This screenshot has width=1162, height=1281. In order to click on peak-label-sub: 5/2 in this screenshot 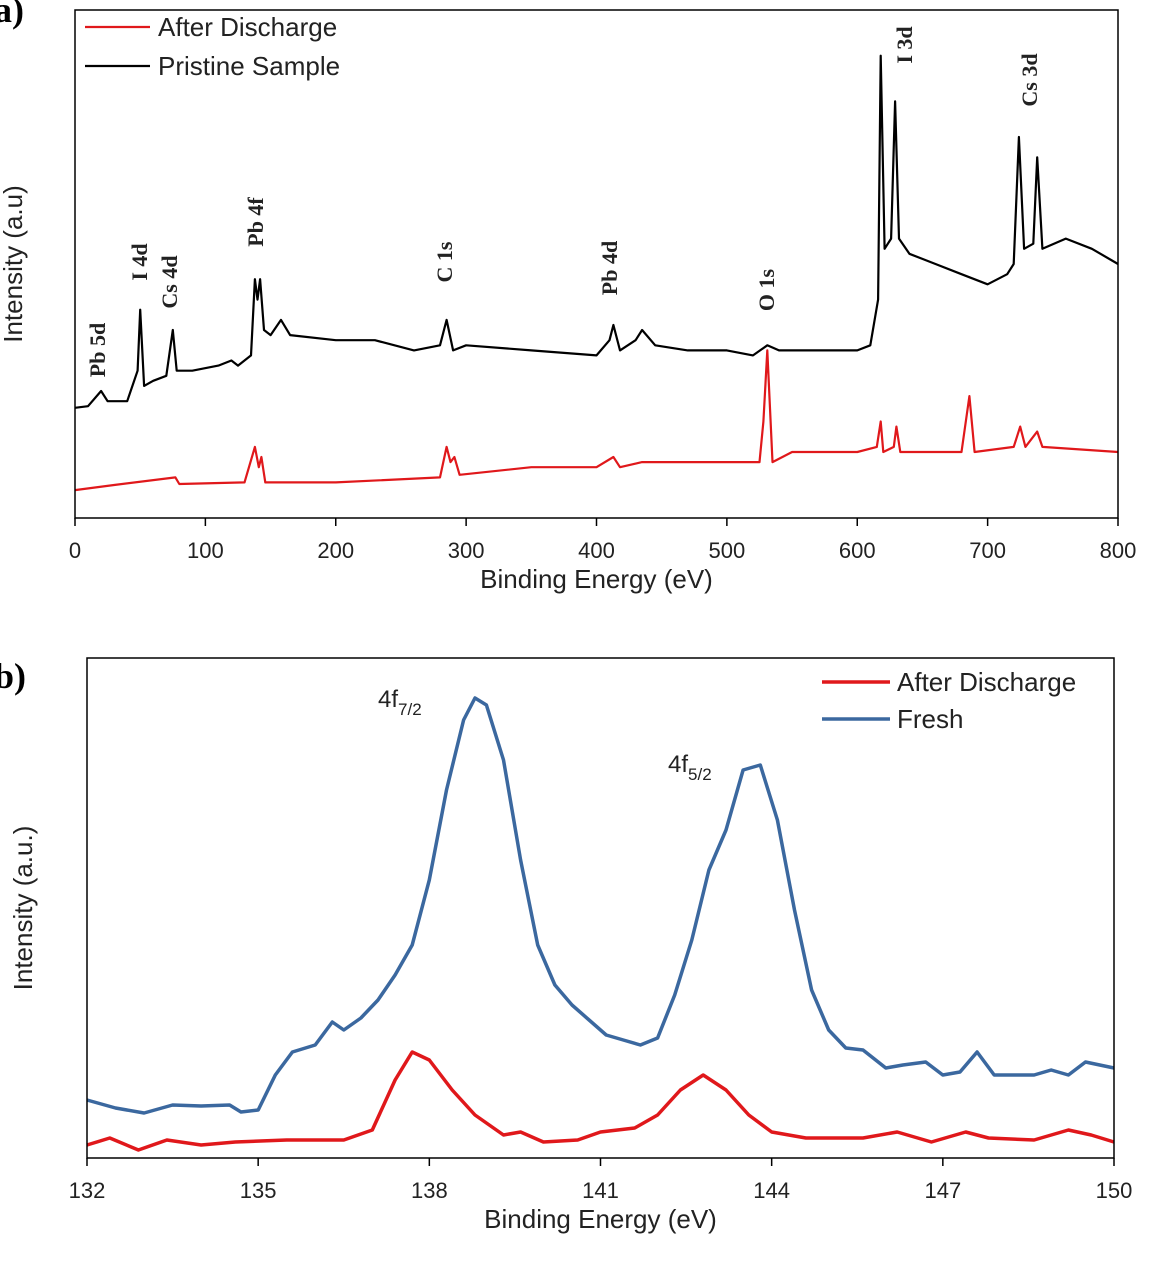, I will do `click(700, 774)`.